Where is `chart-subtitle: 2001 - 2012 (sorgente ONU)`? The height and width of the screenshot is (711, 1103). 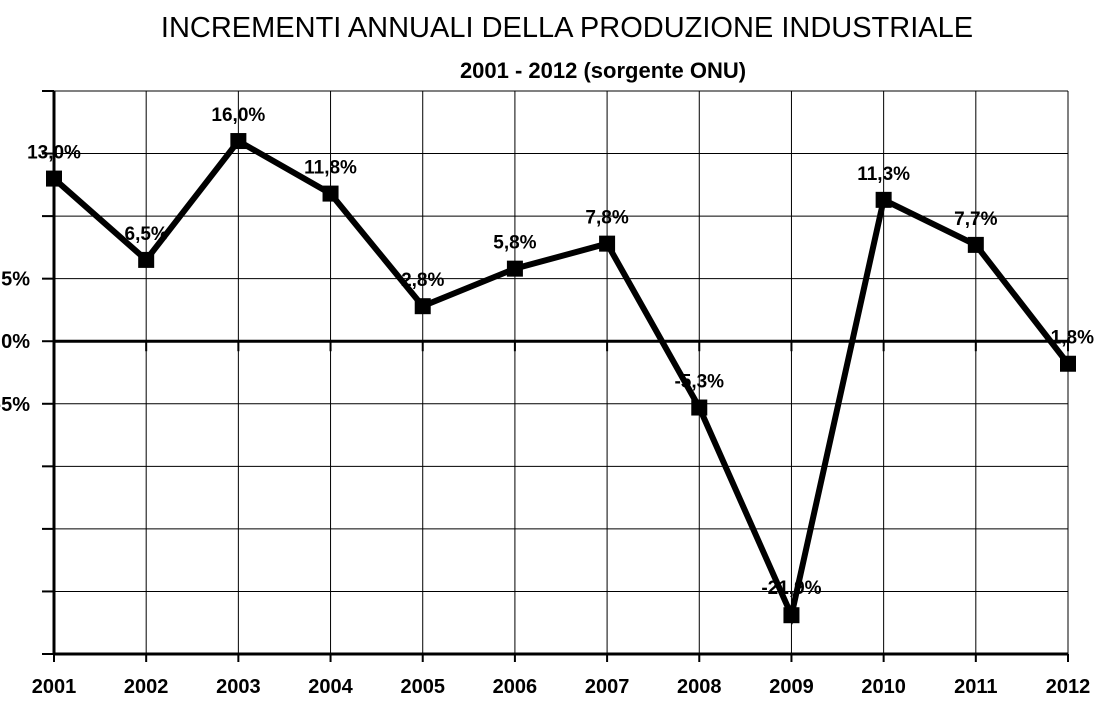
chart-subtitle: 2001 - 2012 (sorgente ONU) is located at coordinates (603, 70).